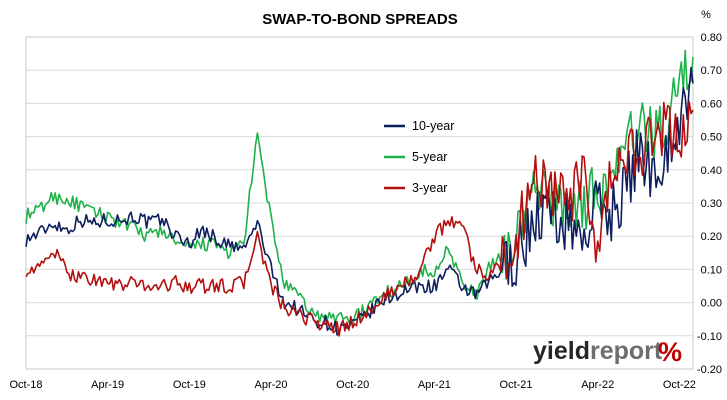 The height and width of the screenshot is (400, 727). I want to click on x-tick-label: Oct-20, so click(352, 385).